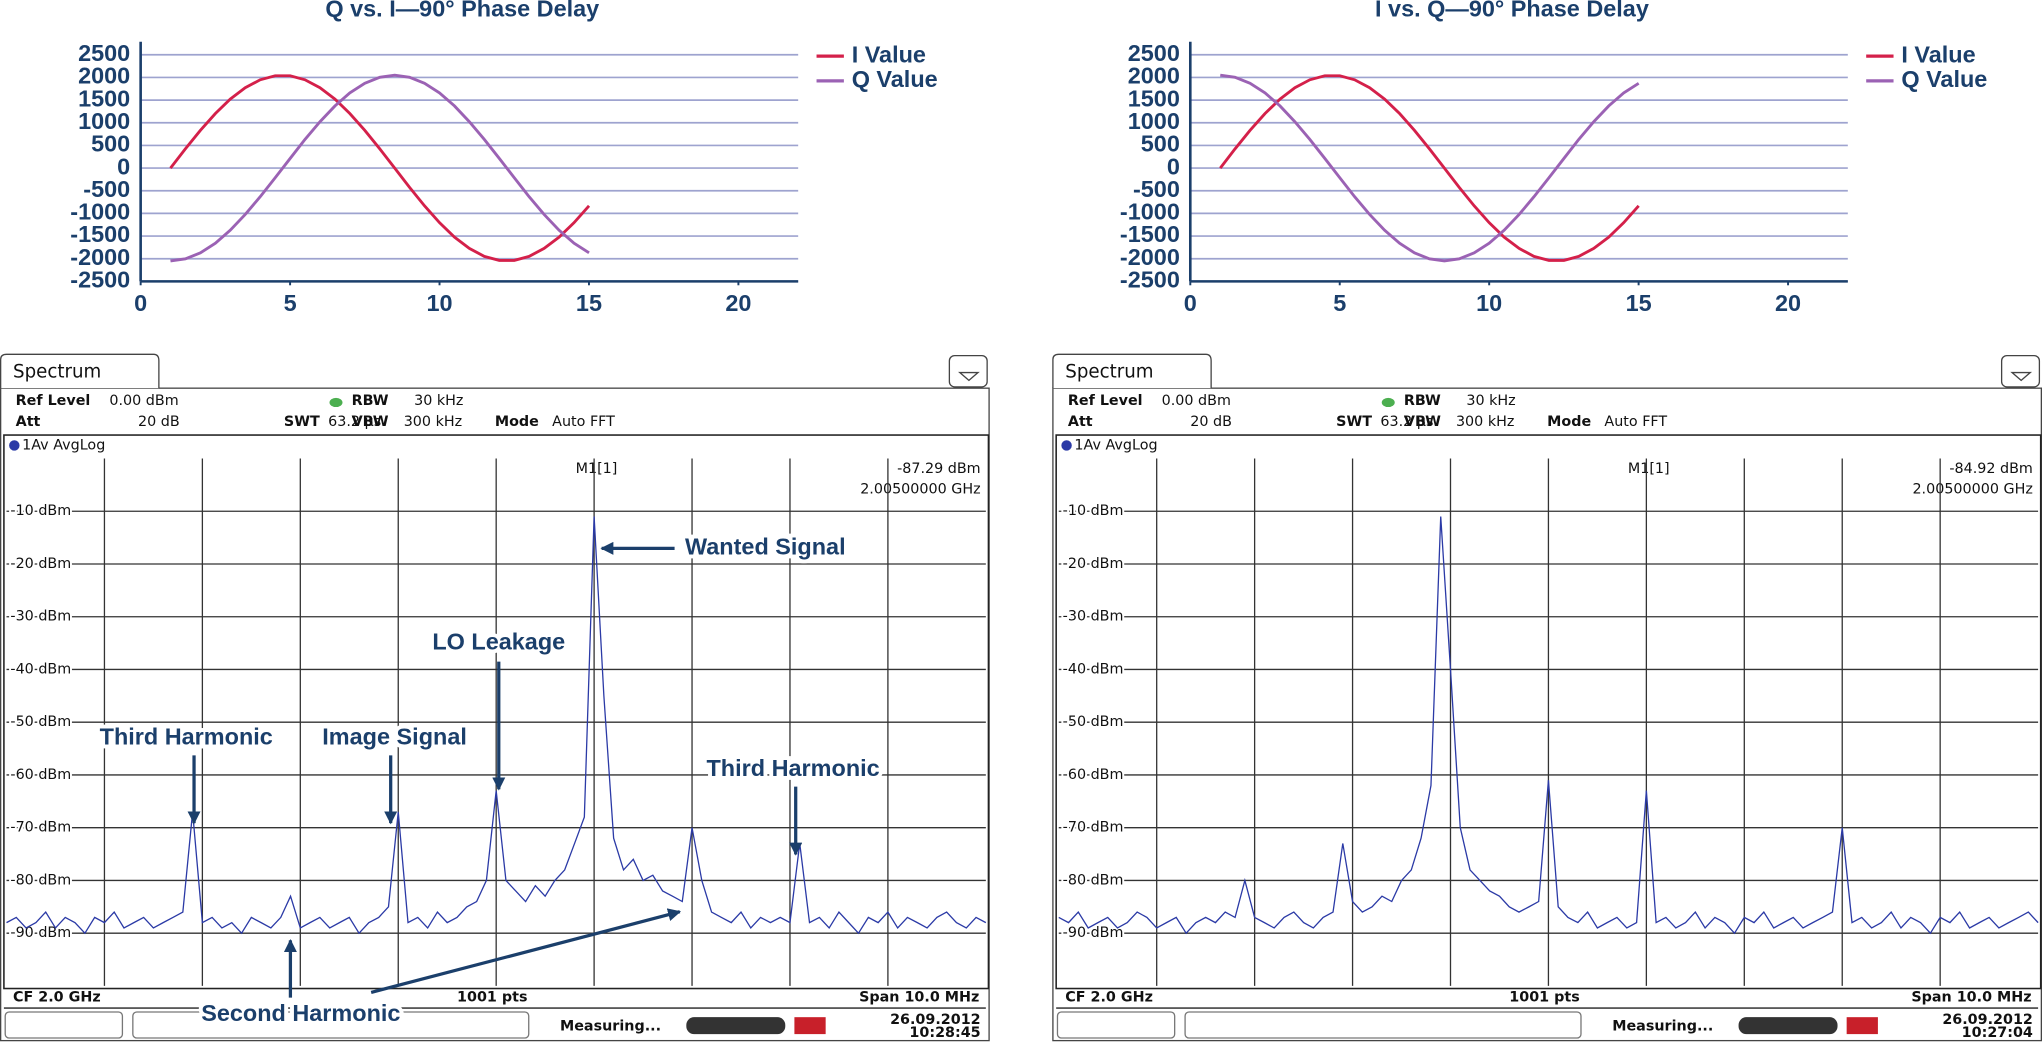 The width and height of the screenshot is (2042, 1042). Describe the element at coordinates (1639, 303) in the screenshot. I see `x-tick-label: 15` at that location.